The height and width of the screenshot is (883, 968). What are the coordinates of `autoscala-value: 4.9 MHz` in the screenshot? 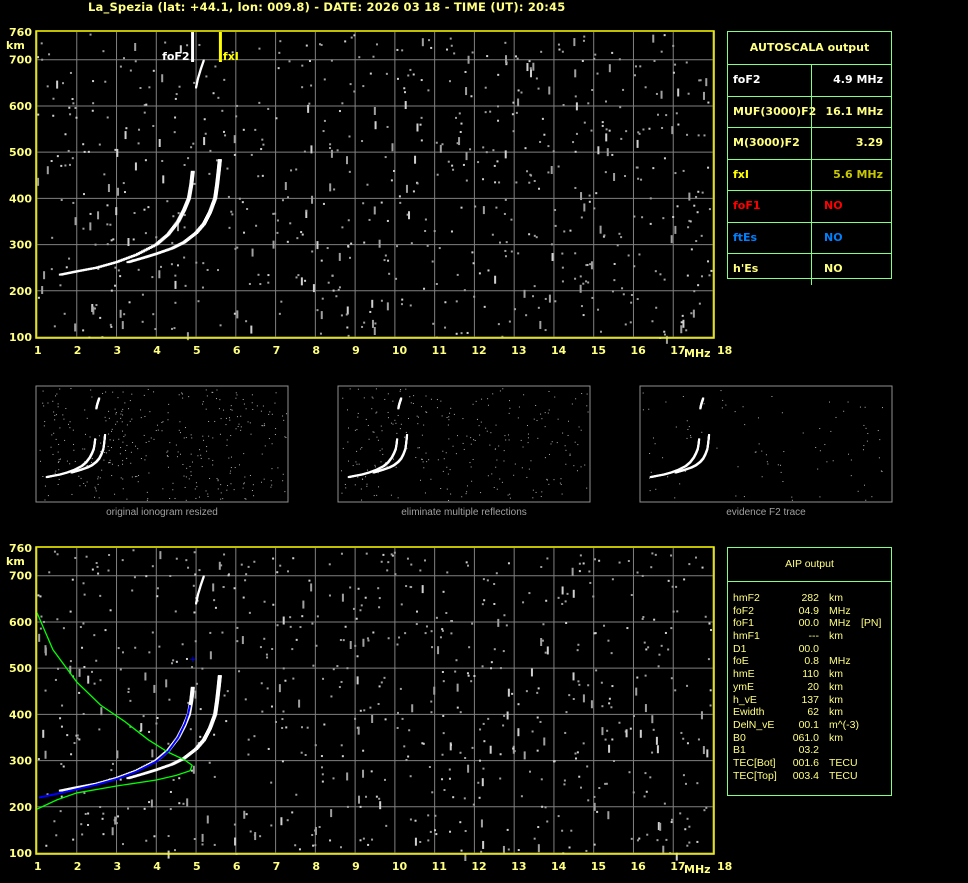 It's located at (858, 79).